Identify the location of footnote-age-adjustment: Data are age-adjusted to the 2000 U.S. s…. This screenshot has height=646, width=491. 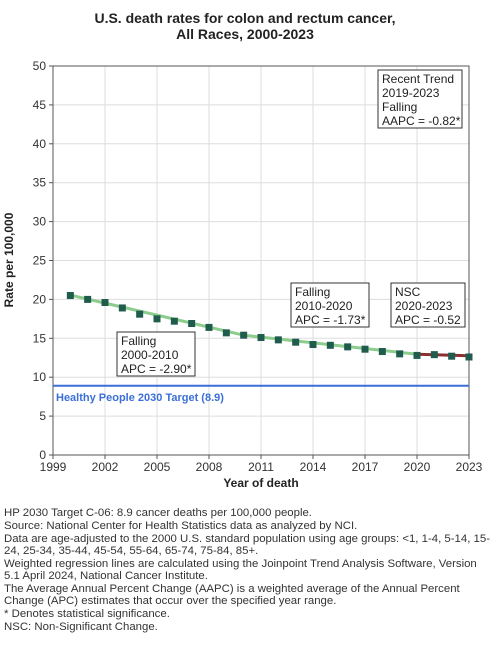
(247, 545).